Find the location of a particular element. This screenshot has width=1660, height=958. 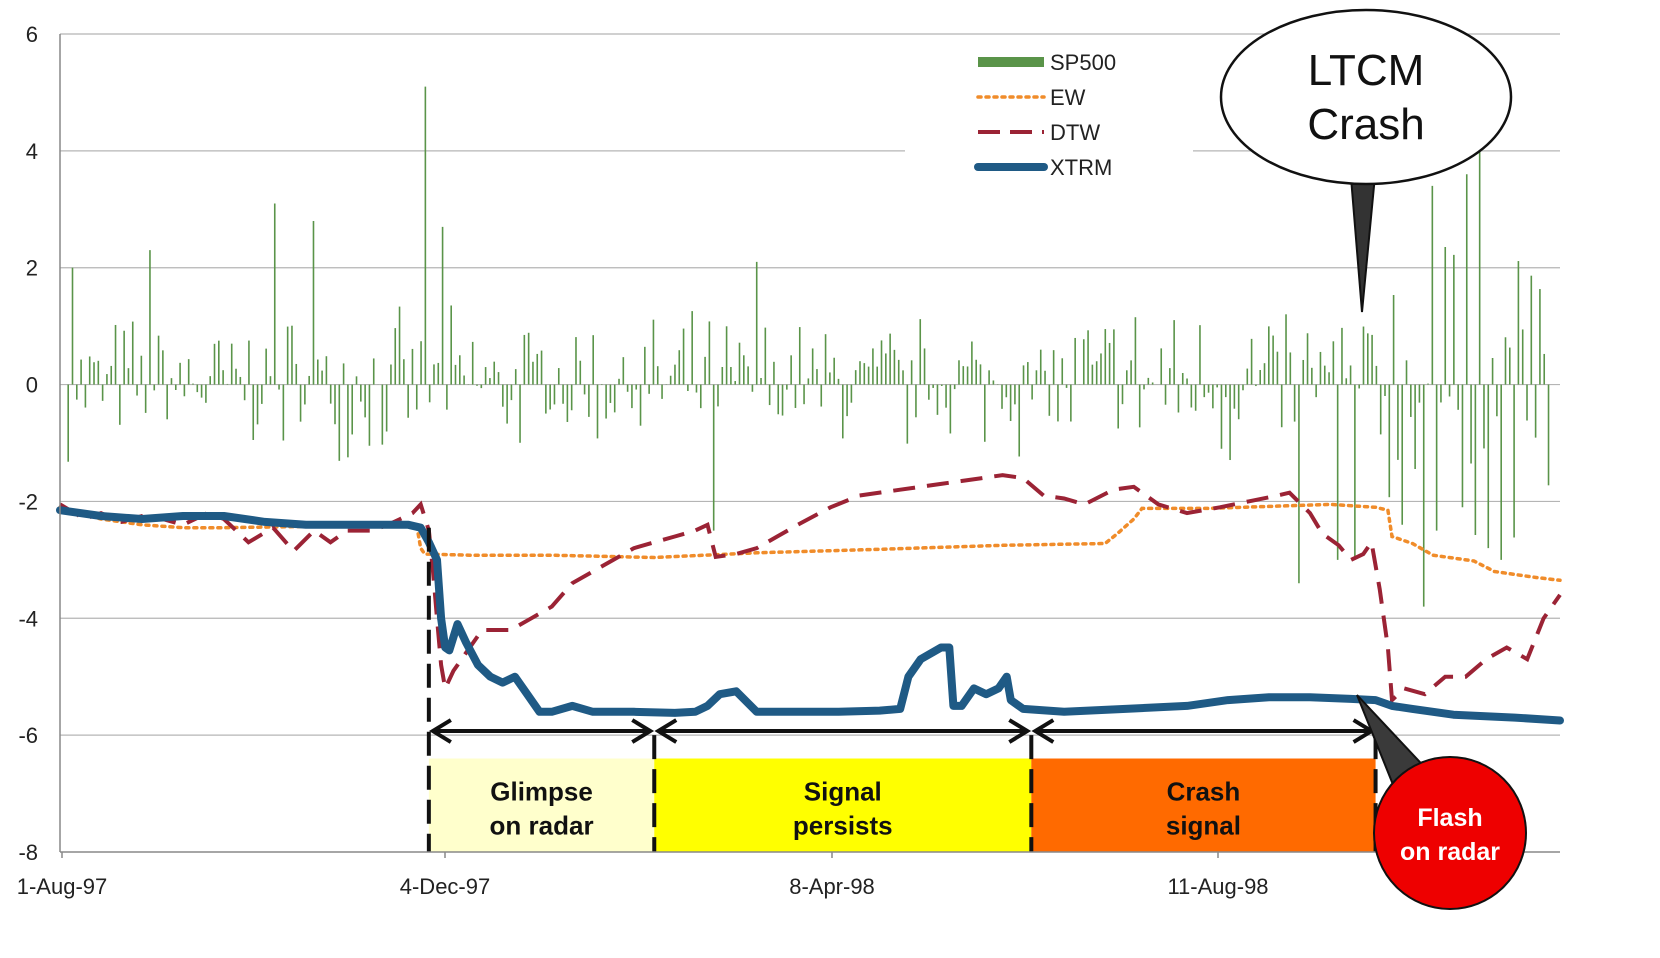

y-tick-label: -8 is located at coordinates (28, 852).